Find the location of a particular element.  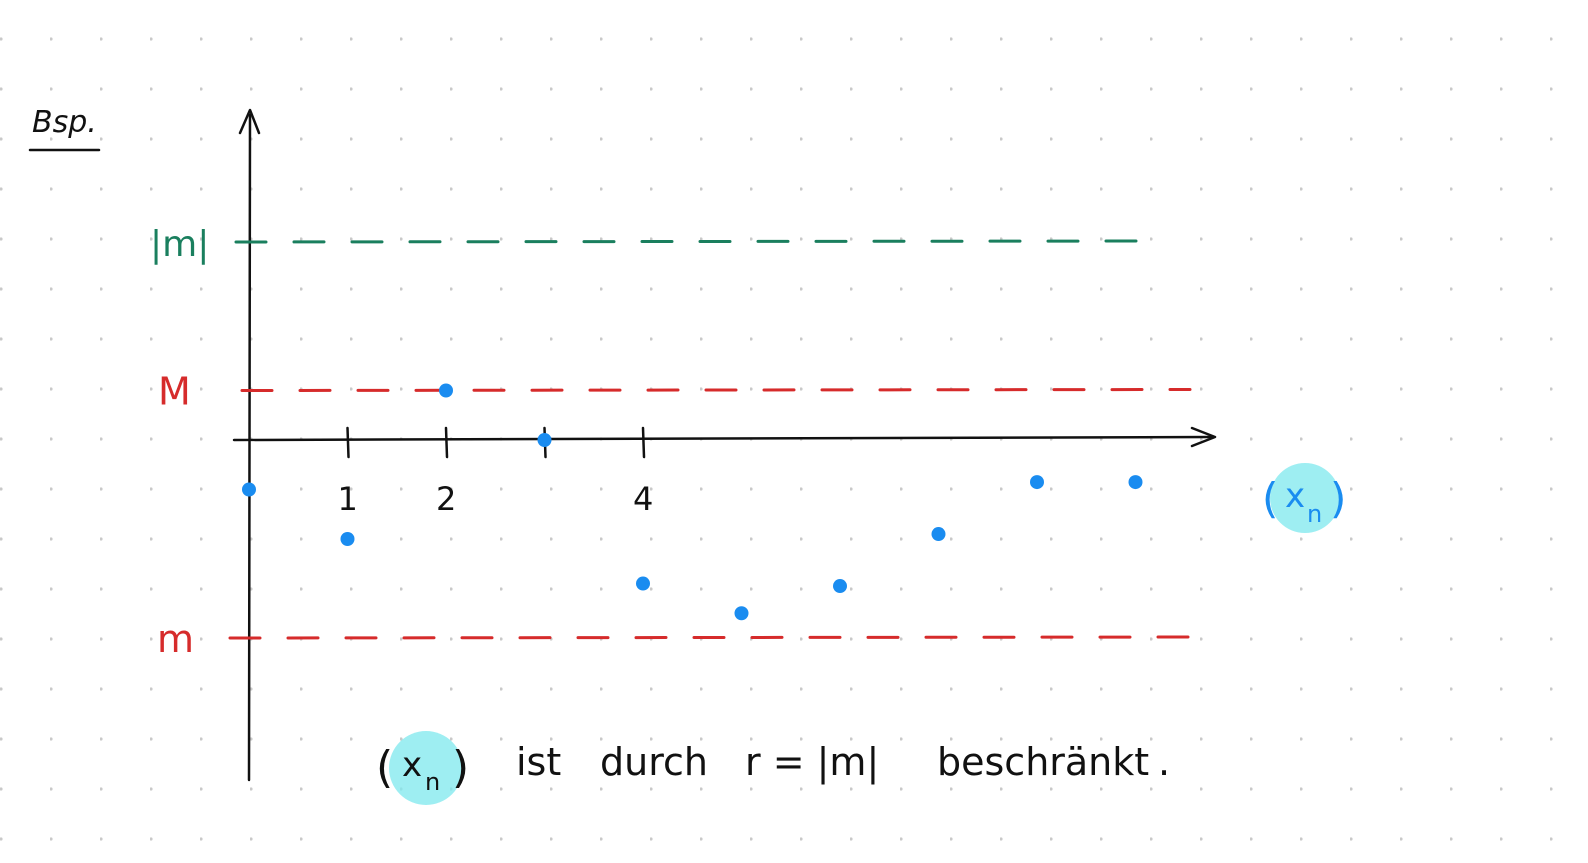

x-tick-label-2: 2 is located at coordinates (446, 499).